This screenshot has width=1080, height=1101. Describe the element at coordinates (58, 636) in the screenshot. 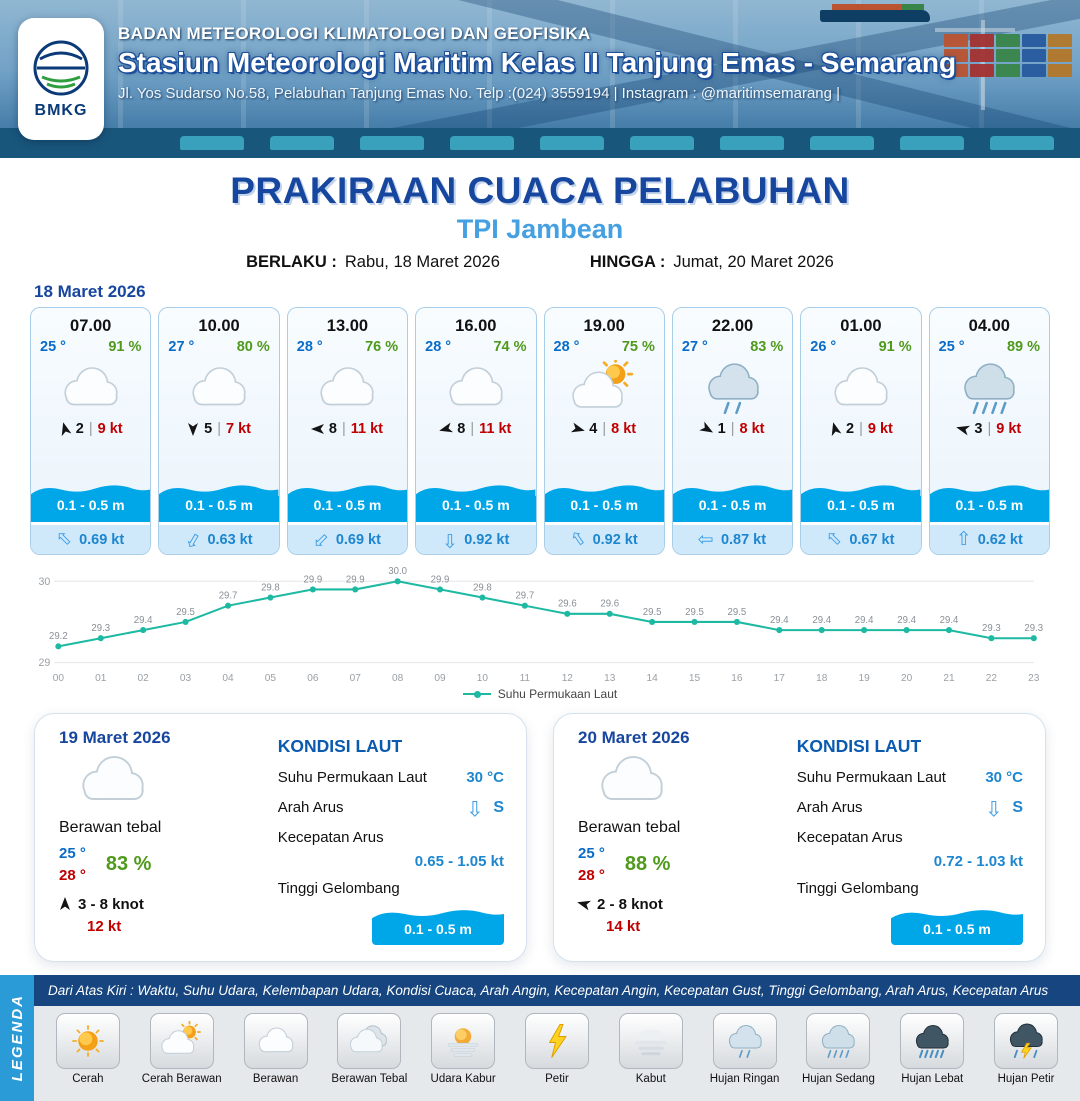

I see `svg-text: 29.2` at that location.